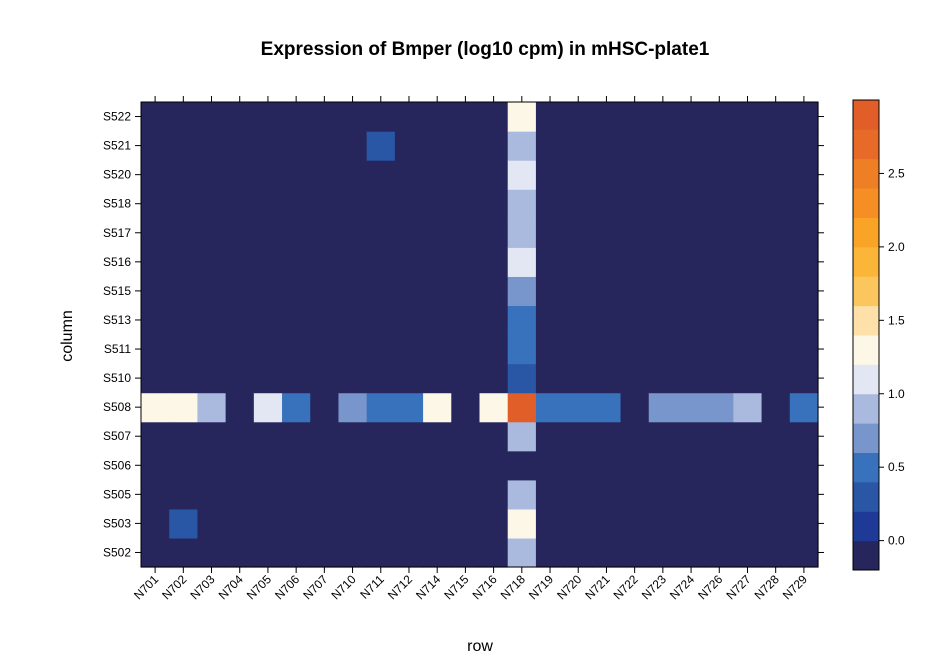  What do you see at coordinates (896, 394) in the screenshot?
I see `colorbar-tick-label: 1.0` at bounding box center [896, 394].